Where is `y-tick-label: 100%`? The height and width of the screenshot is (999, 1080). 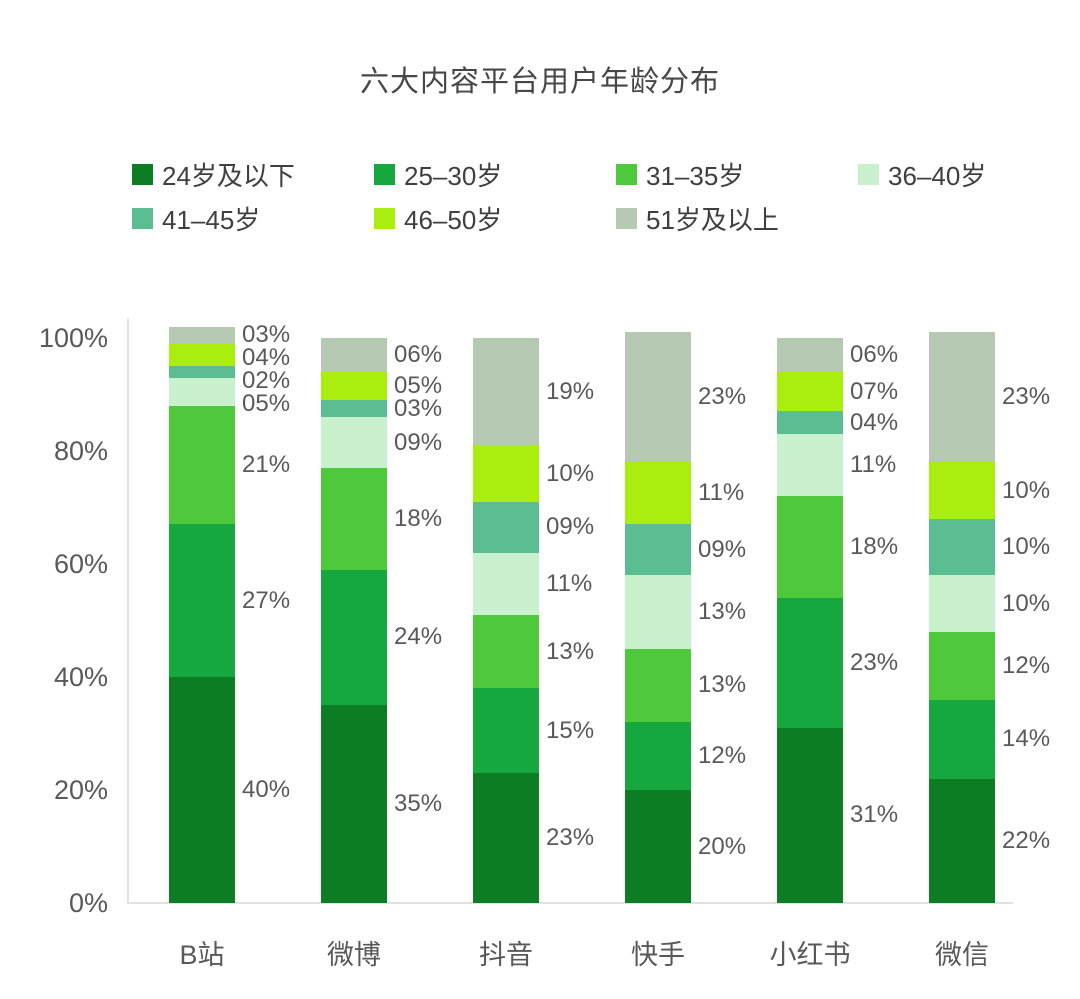
y-tick-label: 100% is located at coordinates (73, 338).